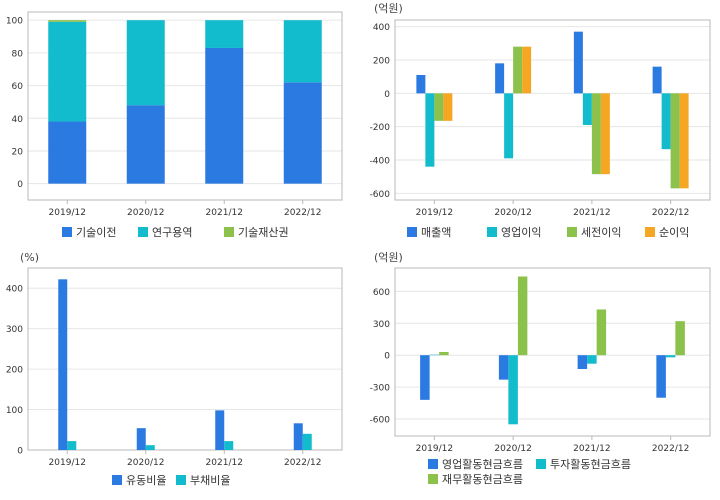 Image resolution: width=720 pixels, height=500 pixels. What do you see at coordinates (210, 480) in the screenshot?
I see `legend-label: 부채비율` at bounding box center [210, 480].